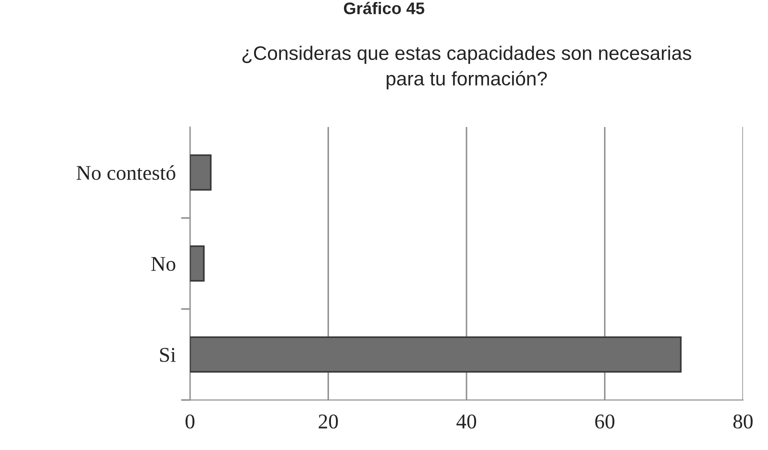 The height and width of the screenshot is (450, 768). Describe the element at coordinates (466, 421) in the screenshot. I see `x-tick-label: 40` at that location.